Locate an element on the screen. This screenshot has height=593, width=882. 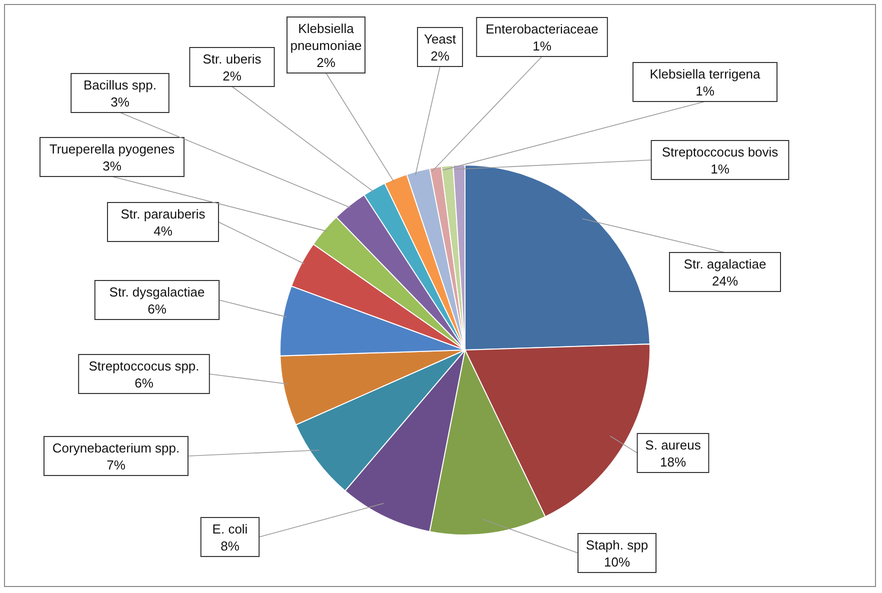
slice-label: Trueperella pyogenes is located at coordinates (112, 149).